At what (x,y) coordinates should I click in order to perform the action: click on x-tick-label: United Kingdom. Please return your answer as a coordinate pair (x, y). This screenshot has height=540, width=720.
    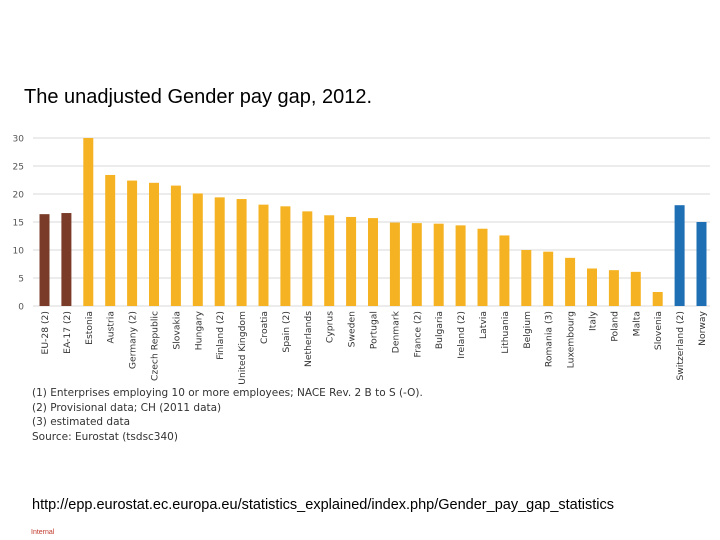
    Looking at the image, I should click on (242, 348).